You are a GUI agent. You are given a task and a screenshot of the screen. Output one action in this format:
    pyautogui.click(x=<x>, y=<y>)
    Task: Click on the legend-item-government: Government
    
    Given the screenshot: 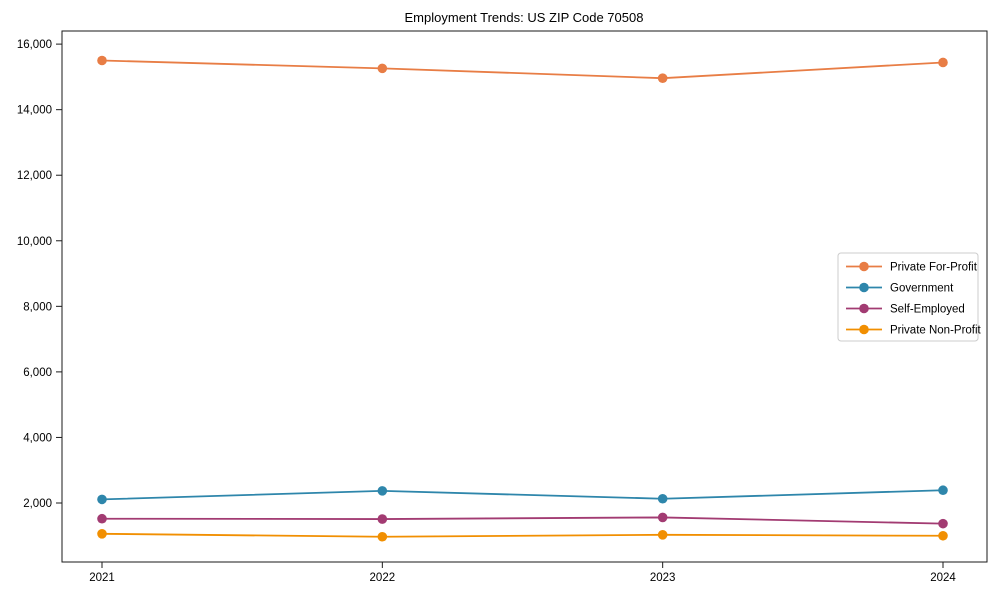 What is the action you would take?
    pyautogui.click(x=900, y=289)
    